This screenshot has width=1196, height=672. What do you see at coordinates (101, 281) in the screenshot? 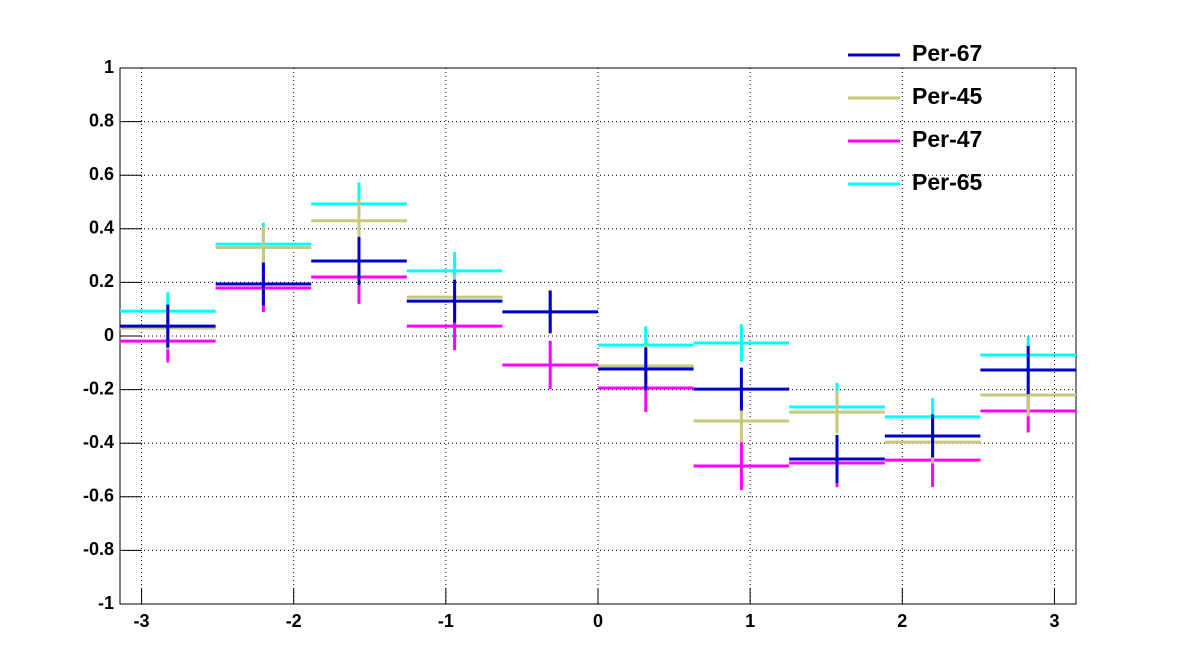
I see `y-tick-label: 0.2` at bounding box center [101, 281].